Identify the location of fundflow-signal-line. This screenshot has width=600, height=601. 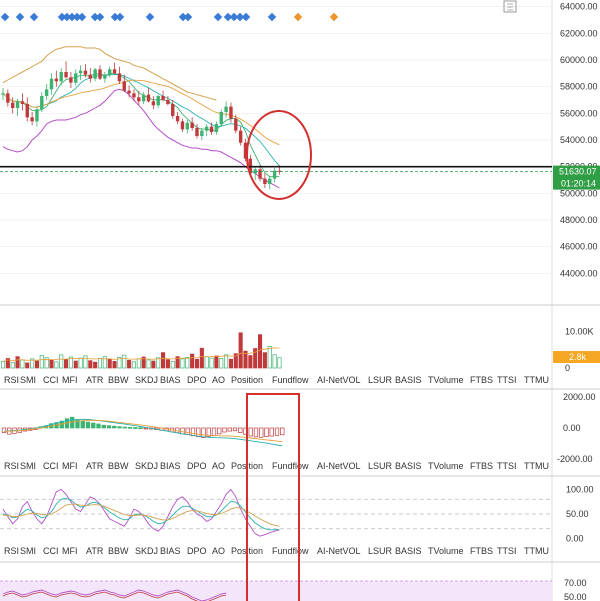
(143, 432).